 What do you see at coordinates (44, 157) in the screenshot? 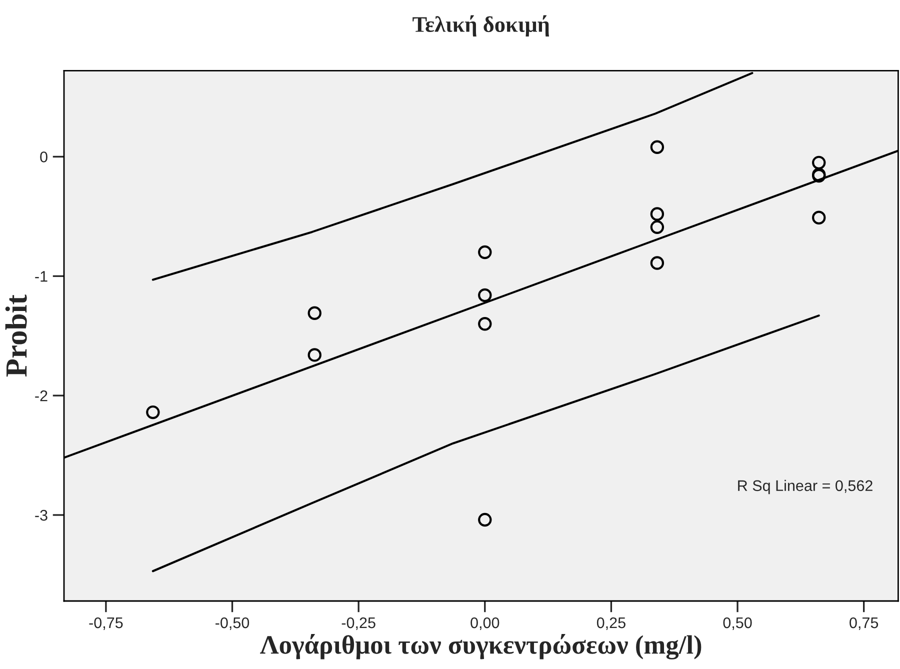
I see `y-tick-label: 0` at bounding box center [44, 157].